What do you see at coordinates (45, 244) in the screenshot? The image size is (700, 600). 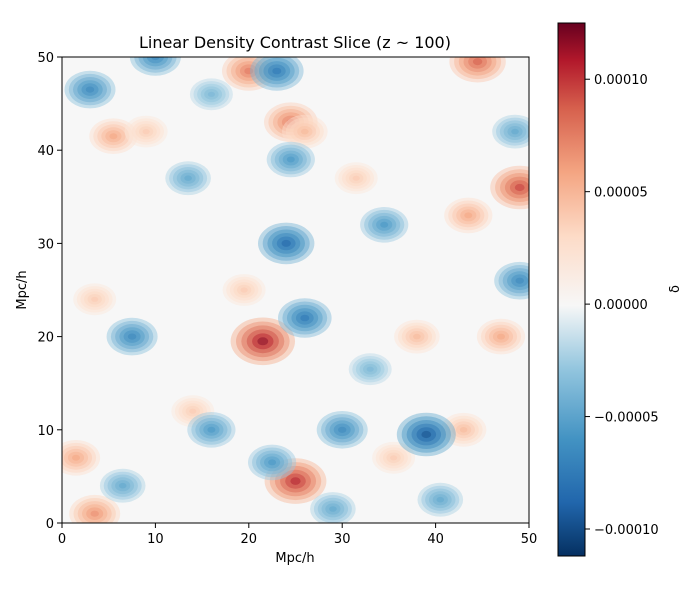 I see `y-tick-label: 30` at bounding box center [45, 244].